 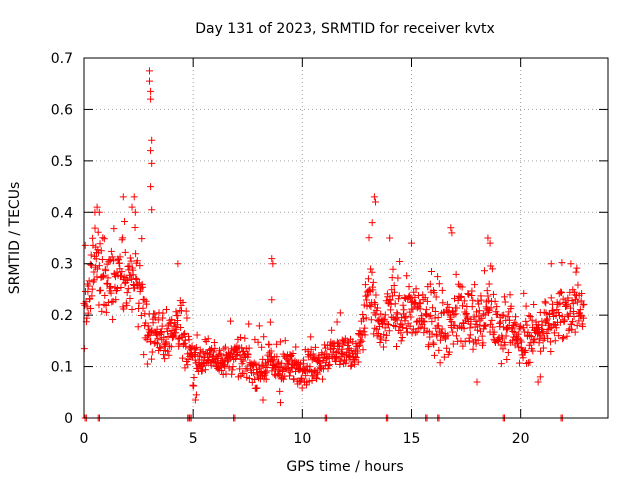 I want to click on y-tick-label: 0.7, so click(x=62, y=59).